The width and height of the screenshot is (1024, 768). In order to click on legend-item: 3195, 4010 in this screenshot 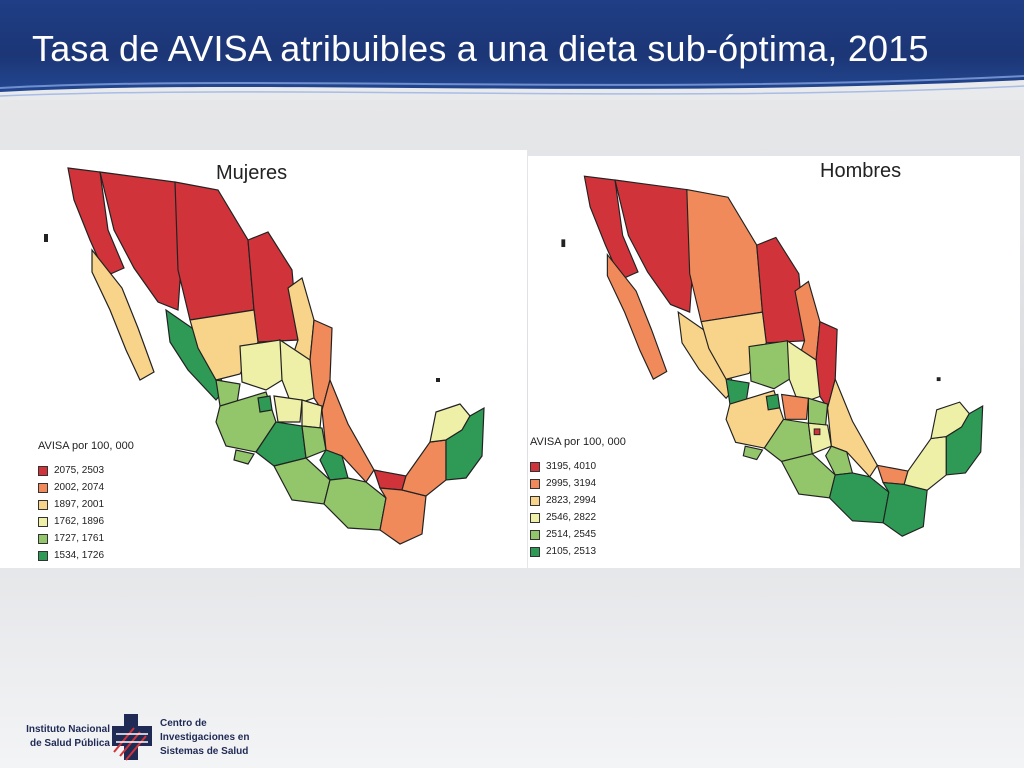, I will do `click(578, 466)`.